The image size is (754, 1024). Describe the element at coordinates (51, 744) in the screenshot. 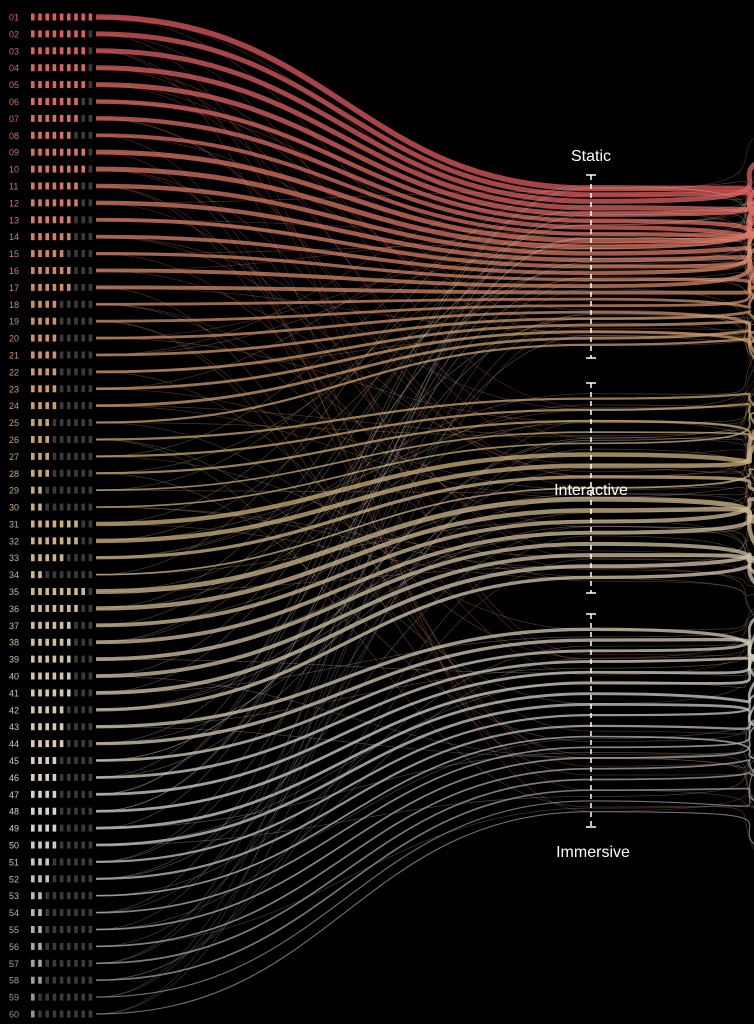

I see `row-item: 44` at that location.